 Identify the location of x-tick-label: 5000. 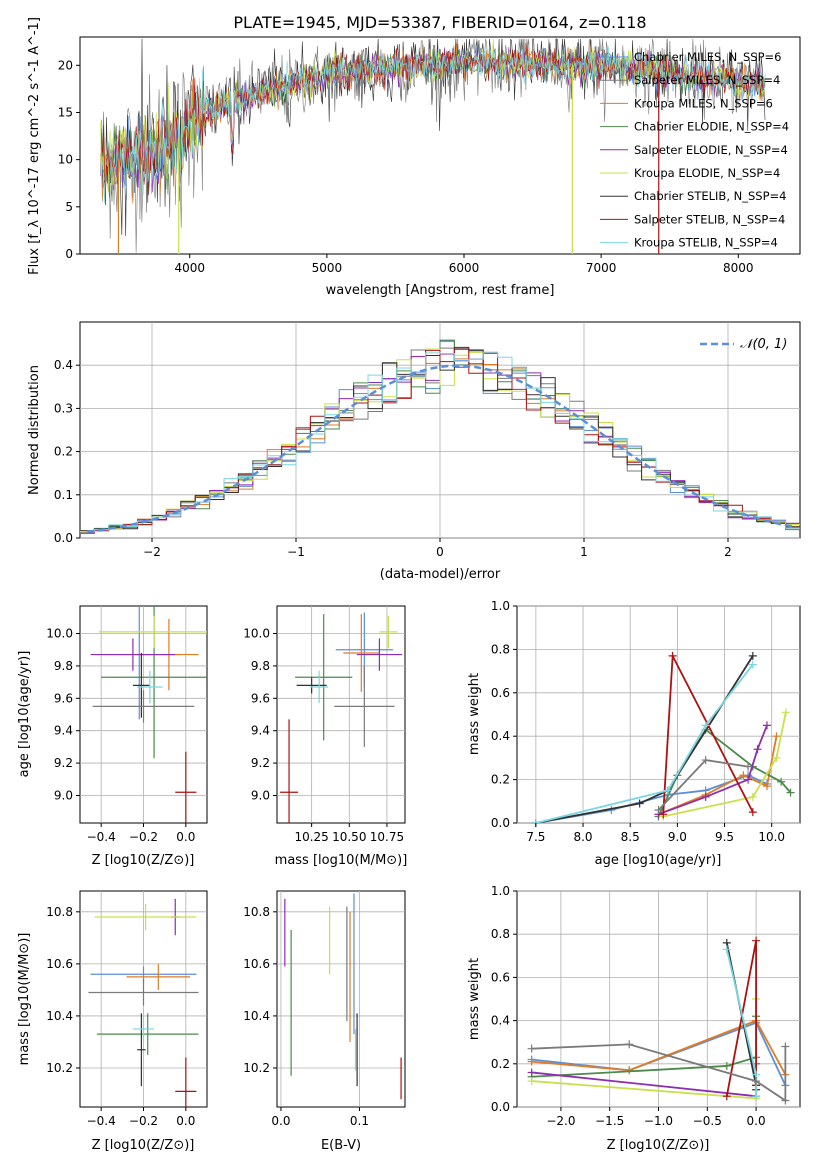
(327, 268).